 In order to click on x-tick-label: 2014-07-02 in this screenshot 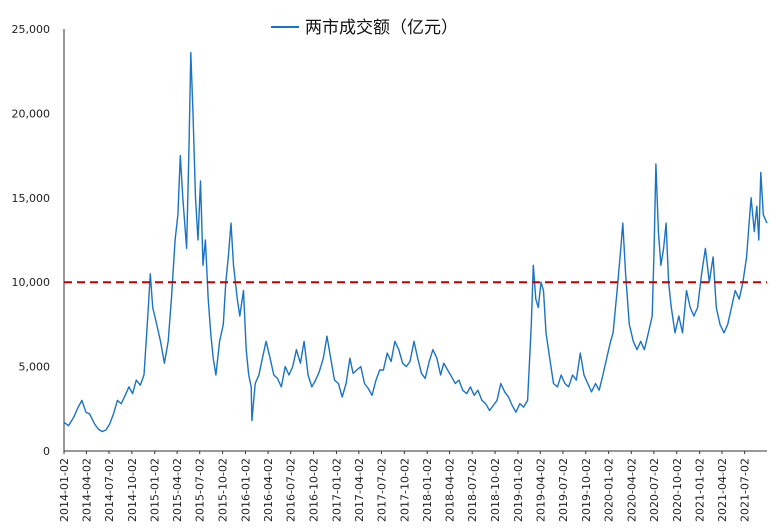, I will do `click(109, 490)`.